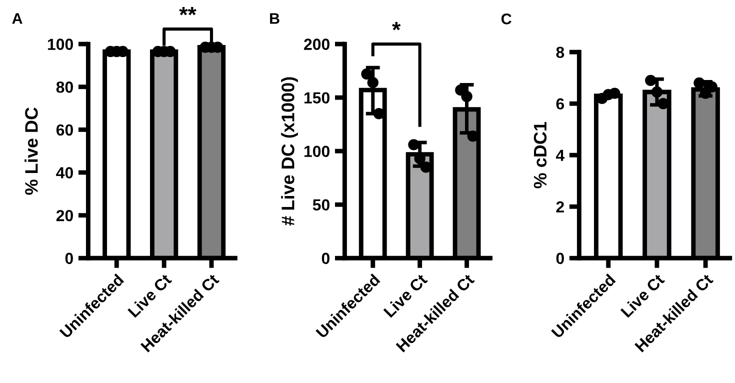 The image size is (735, 383). Describe the element at coordinates (64, 172) in the screenshot. I see `y-tick-label: 40` at that location.